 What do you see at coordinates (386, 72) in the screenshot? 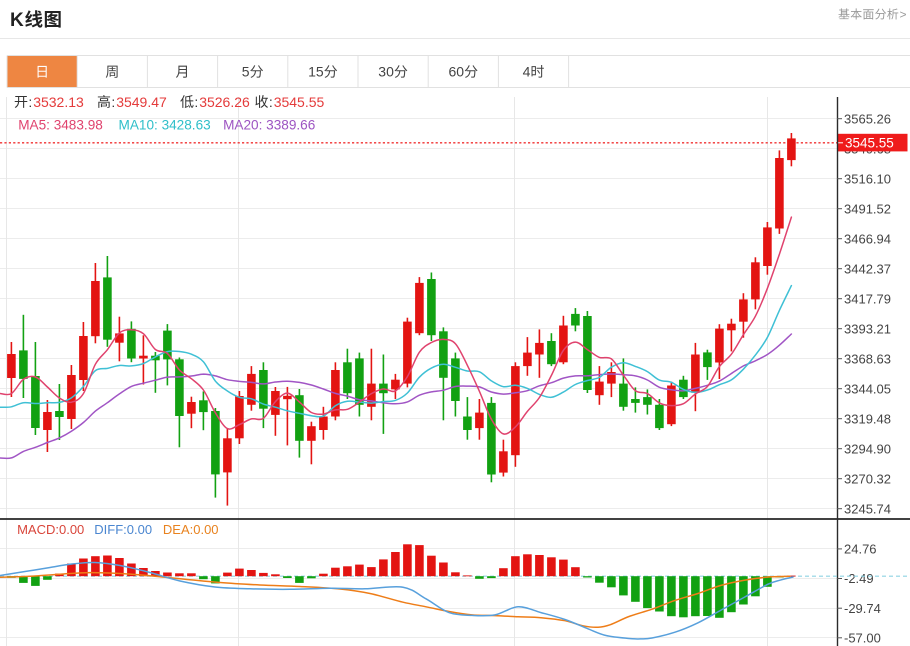
I see `svg-text: 30` at bounding box center [386, 72].